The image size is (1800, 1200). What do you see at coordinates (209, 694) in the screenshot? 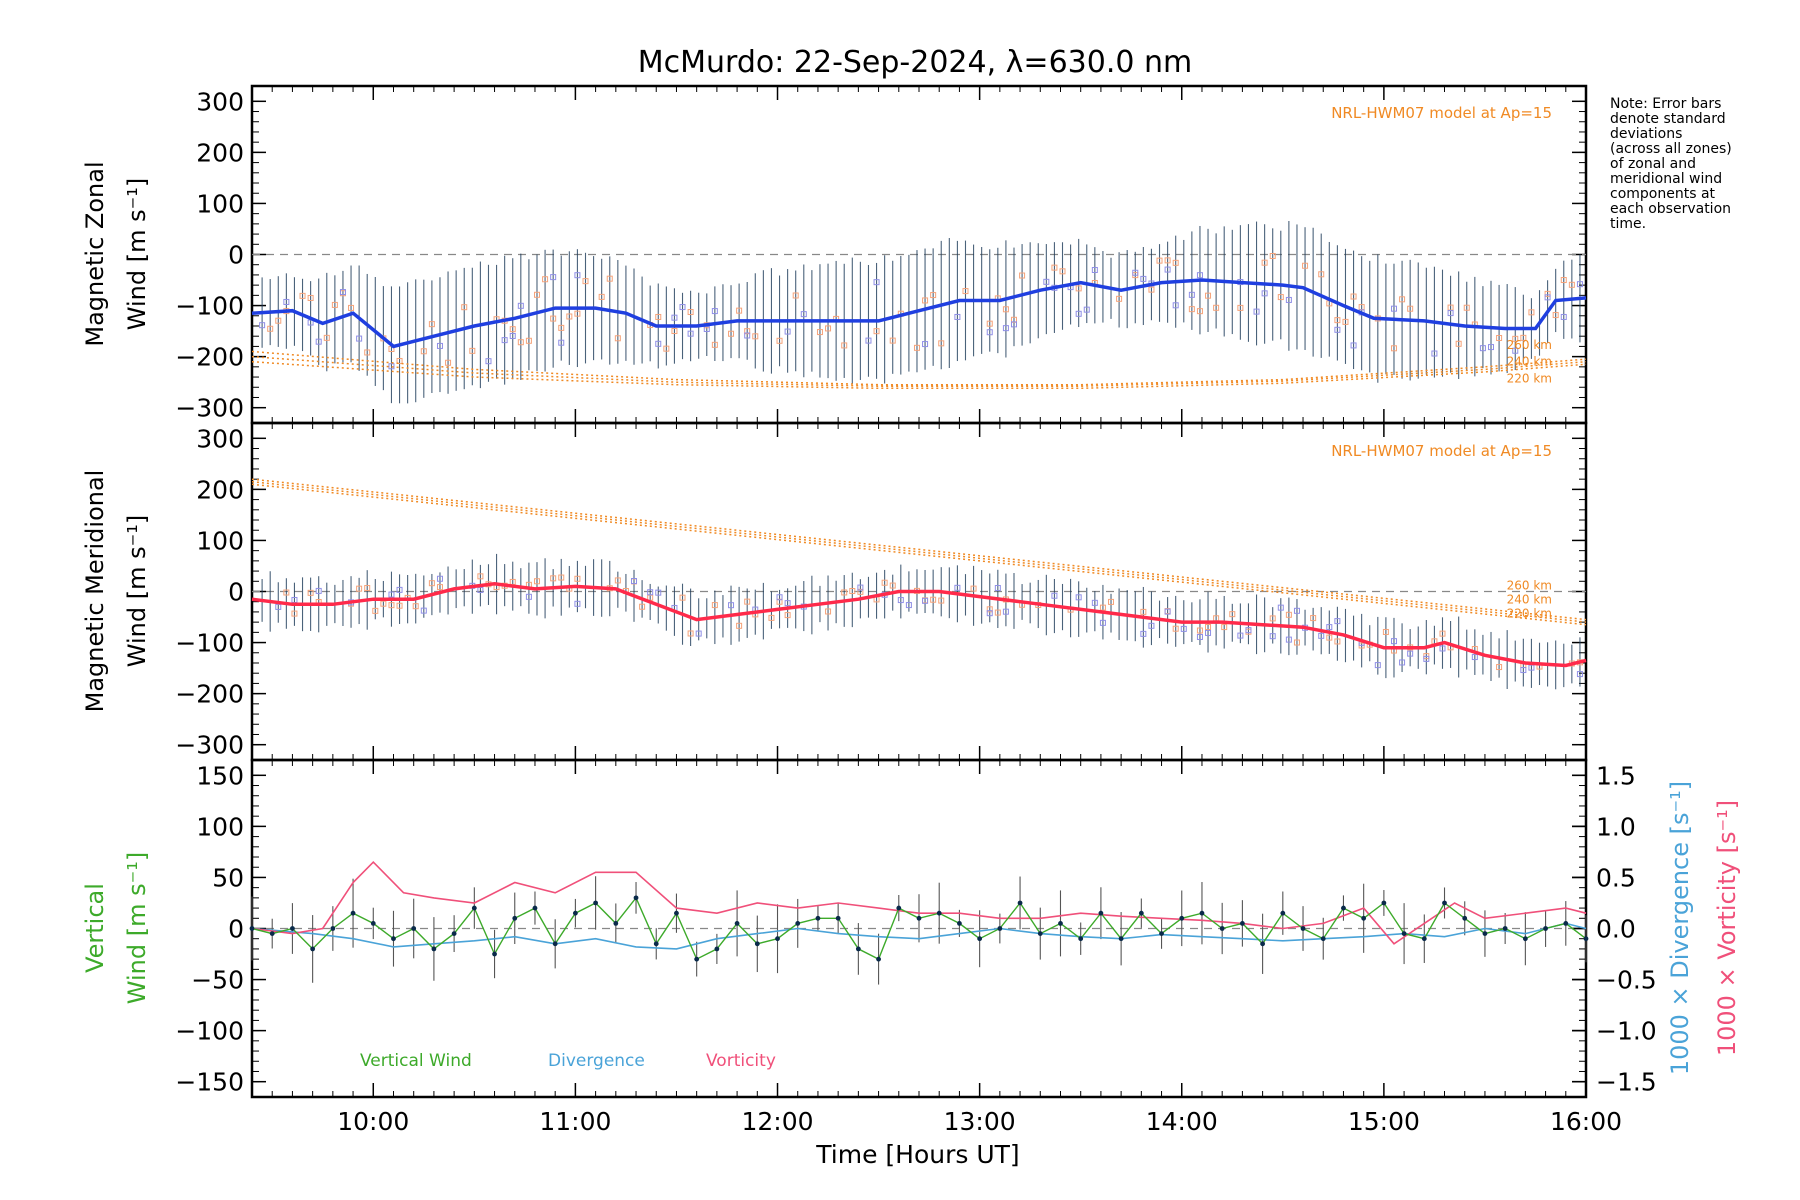
I see `y-tick-label: −200` at bounding box center [209, 694].